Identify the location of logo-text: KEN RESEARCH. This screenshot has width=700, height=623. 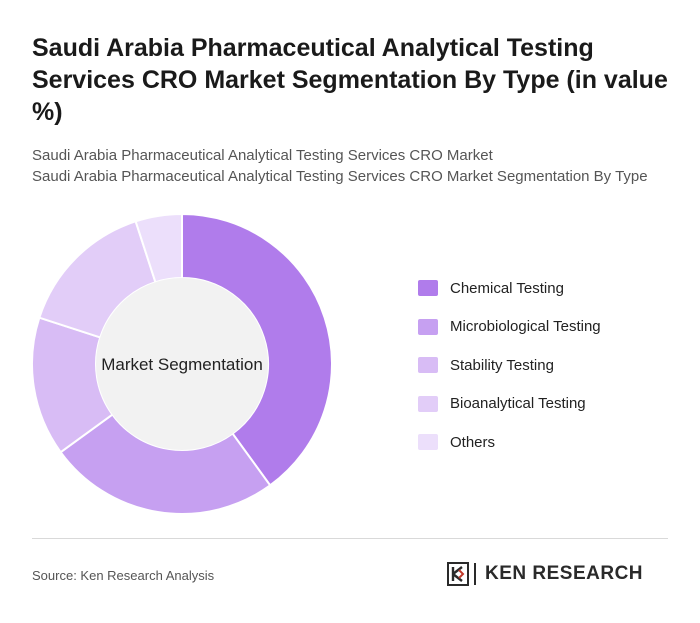
(564, 573).